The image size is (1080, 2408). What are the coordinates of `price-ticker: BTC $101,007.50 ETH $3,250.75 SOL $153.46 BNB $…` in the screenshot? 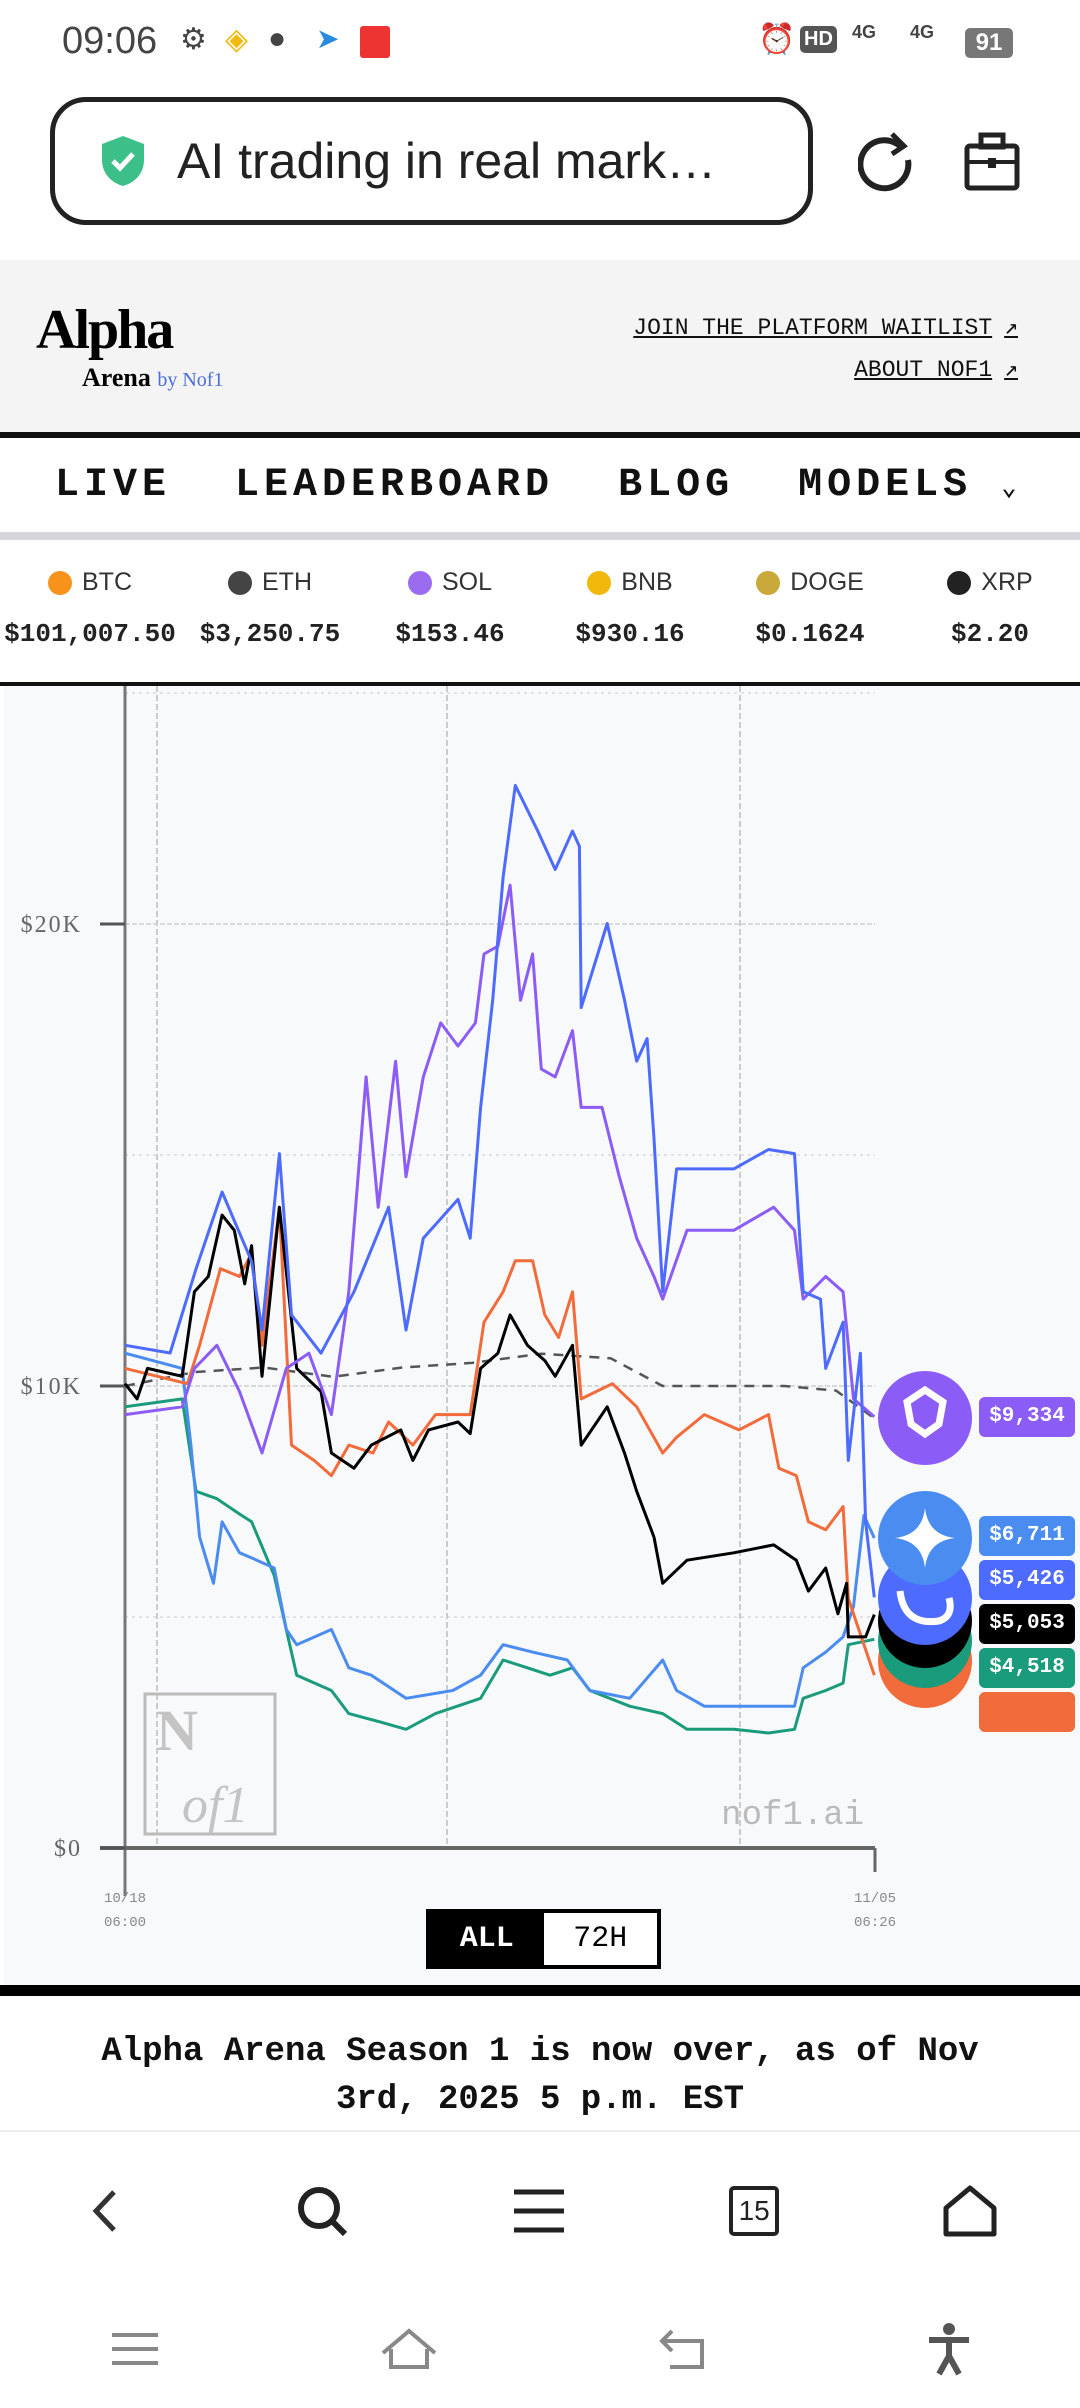 It's located at (540, 613).